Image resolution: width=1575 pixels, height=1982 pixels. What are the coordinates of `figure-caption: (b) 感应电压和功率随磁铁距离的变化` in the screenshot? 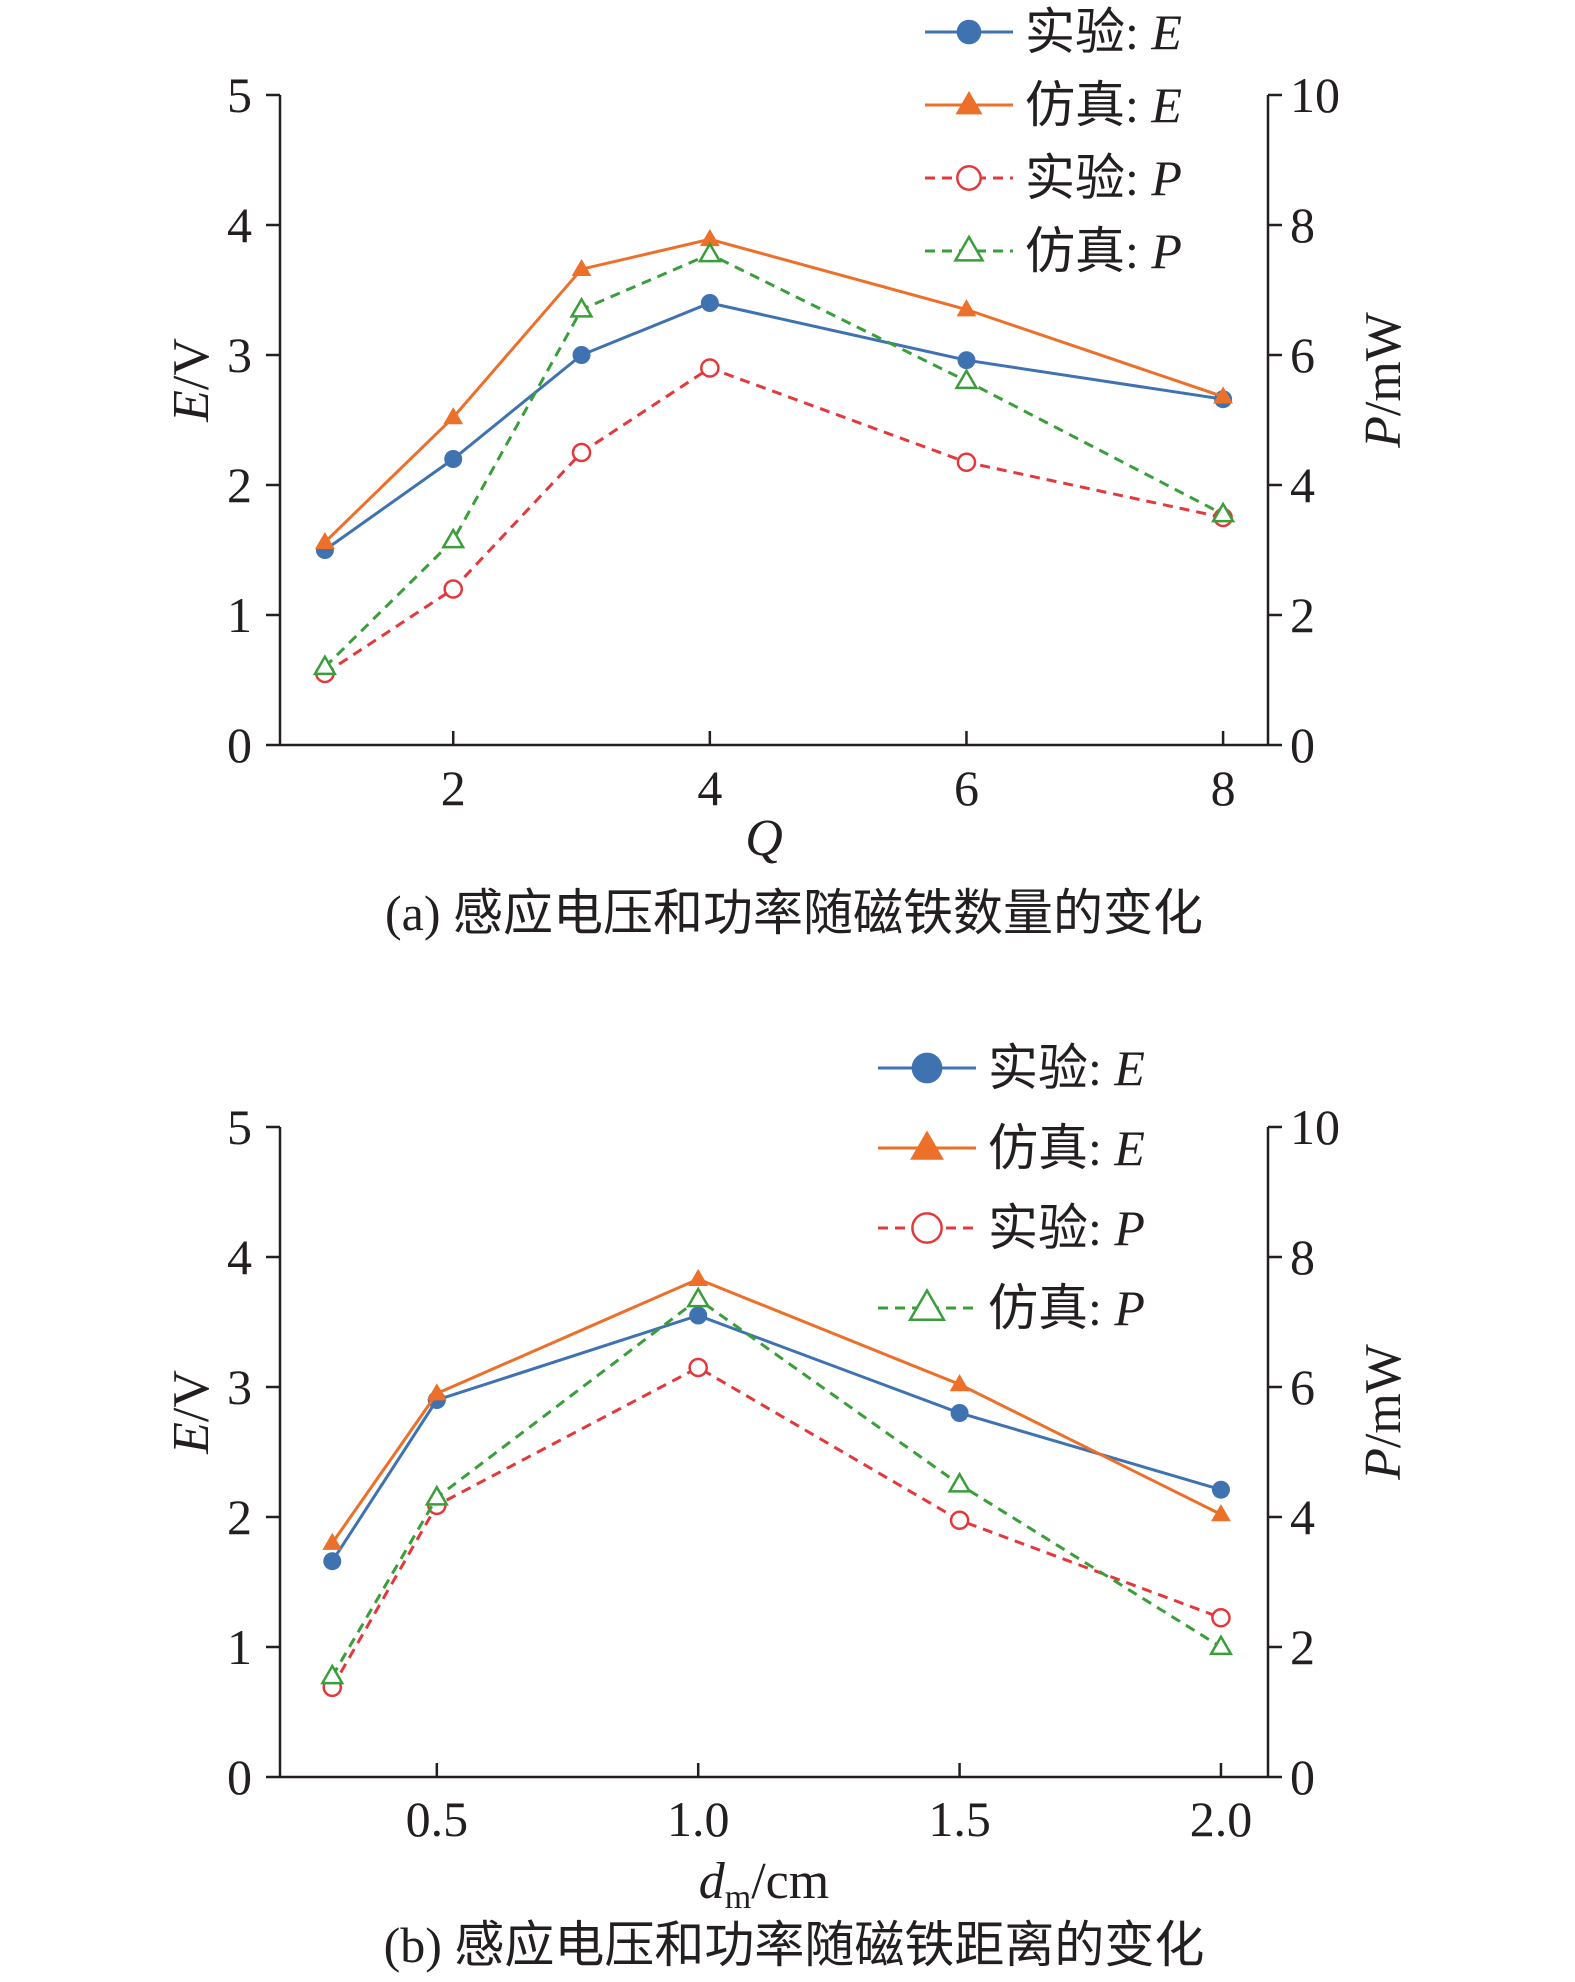 It's located at (794, 1945).